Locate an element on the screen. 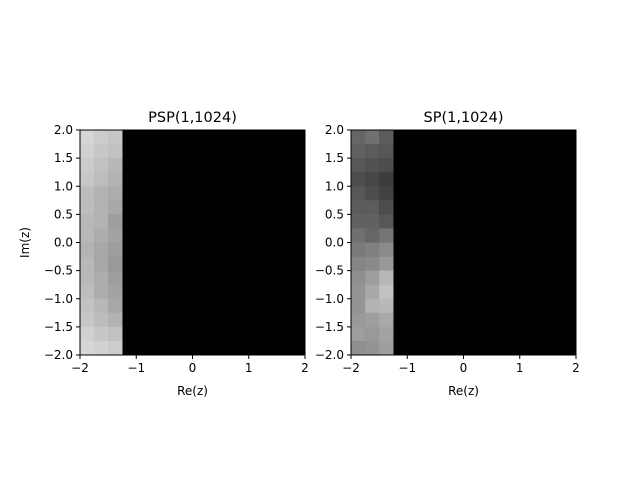 Image resolution: width=640 pixels, height=480 pixels. sp-y-tick-label: −1.5 is located at coordinates (329, 327).